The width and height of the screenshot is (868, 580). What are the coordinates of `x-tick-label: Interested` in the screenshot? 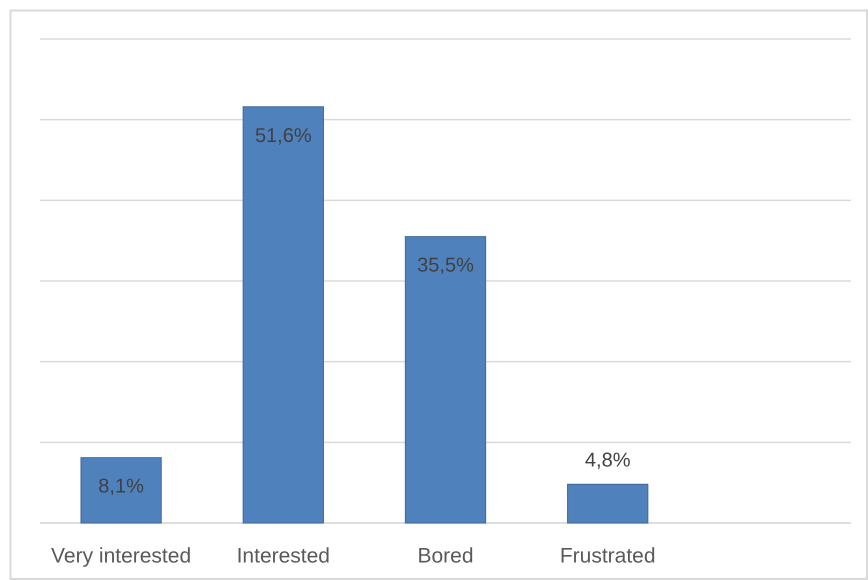 It's located at (283, 556).